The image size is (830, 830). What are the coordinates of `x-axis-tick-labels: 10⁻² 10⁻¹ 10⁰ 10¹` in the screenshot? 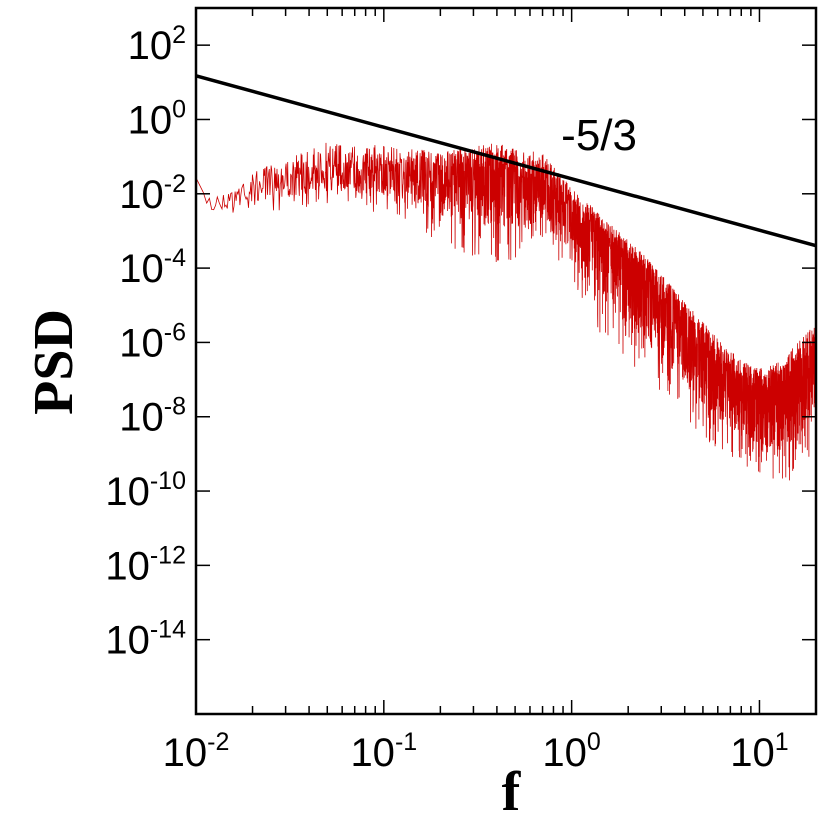 It's located at (476, 751).